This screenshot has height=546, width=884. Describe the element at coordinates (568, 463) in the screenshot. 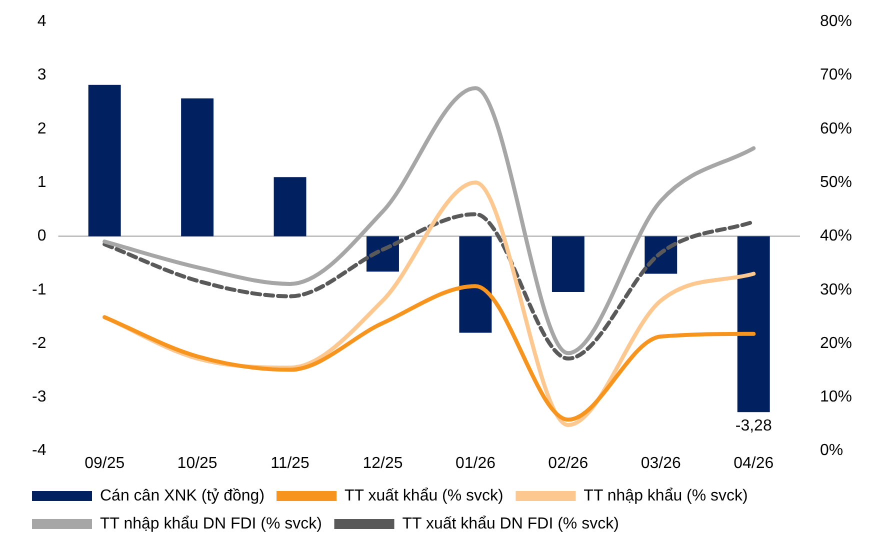

I see `x-tick-label: 02/26` at that location.